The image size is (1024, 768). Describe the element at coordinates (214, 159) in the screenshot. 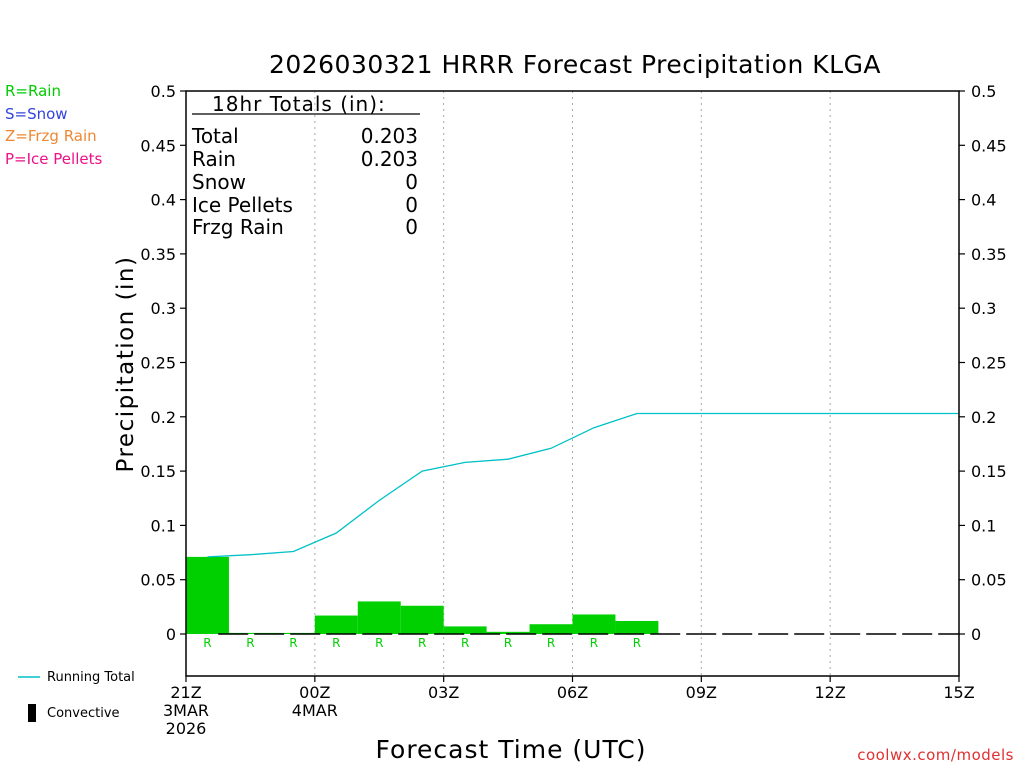

I see `totals-label-rain: Rain` at that location.